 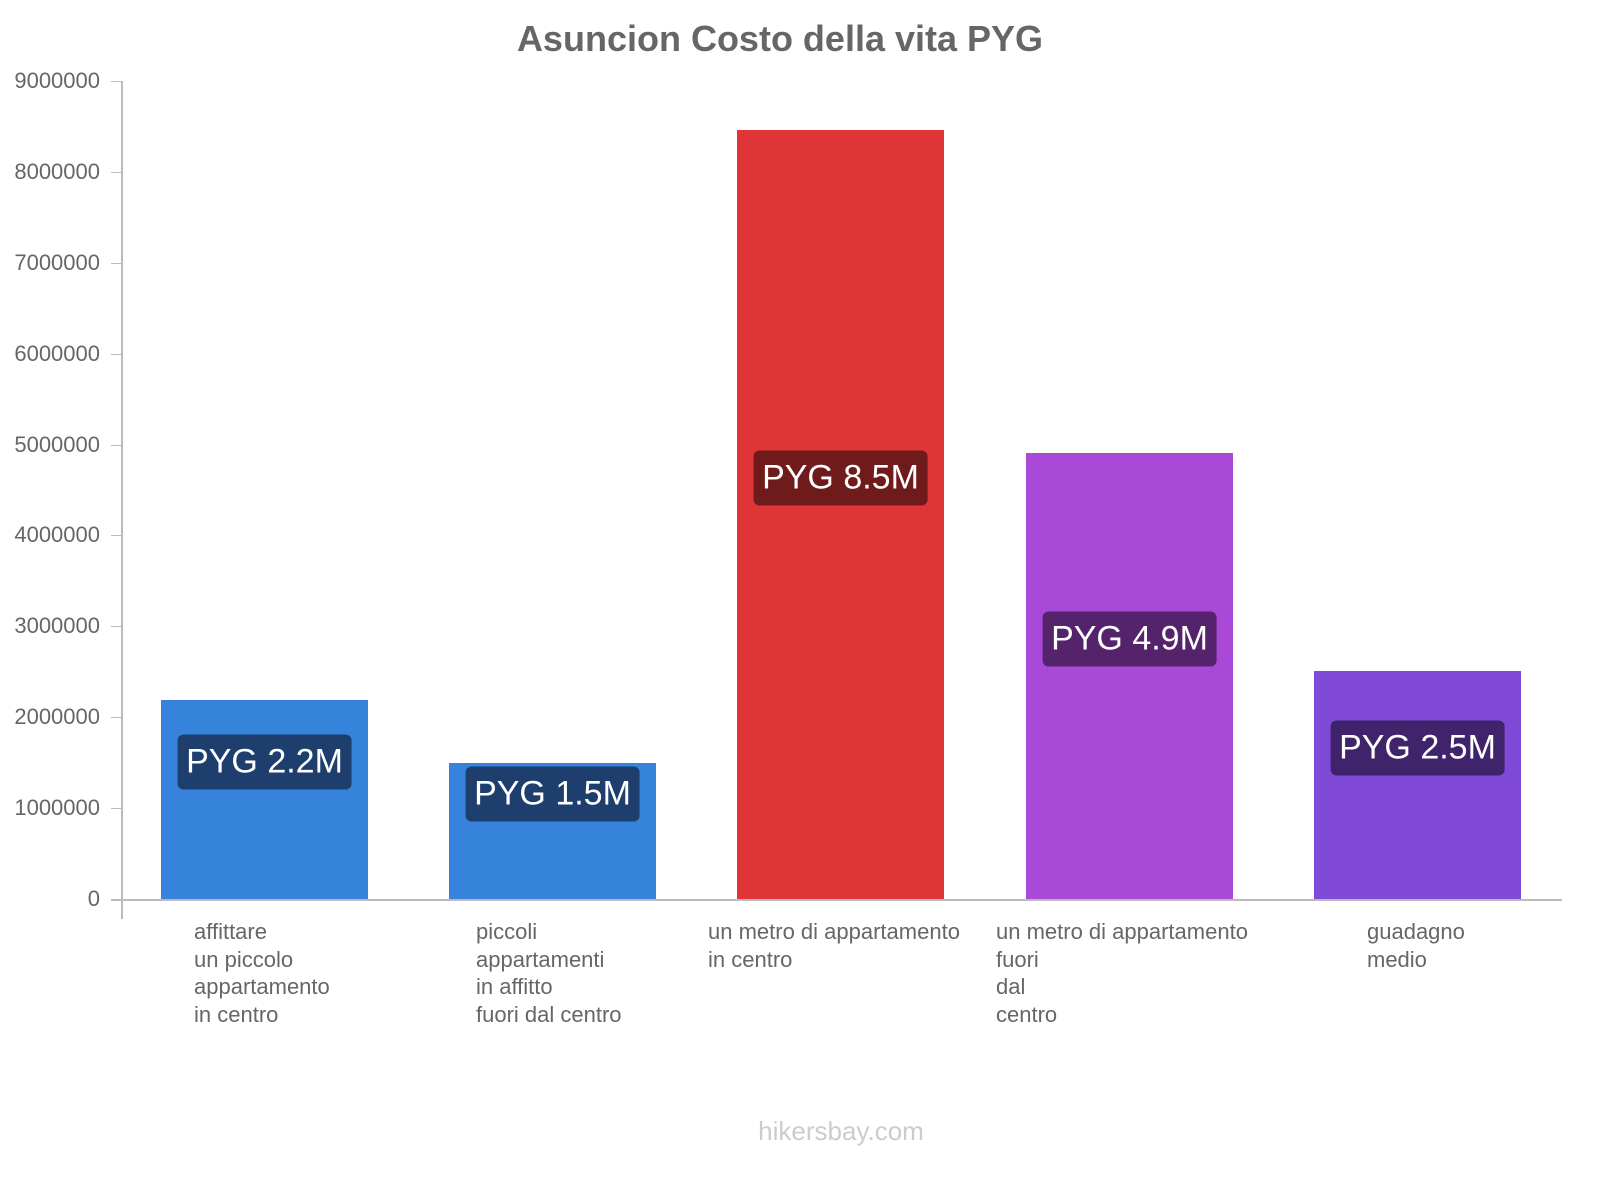 What do you see at coordinates (57, 353) in the screenshot?
I see `y-tick-label: 6000000` at bounding box center [57, 353].